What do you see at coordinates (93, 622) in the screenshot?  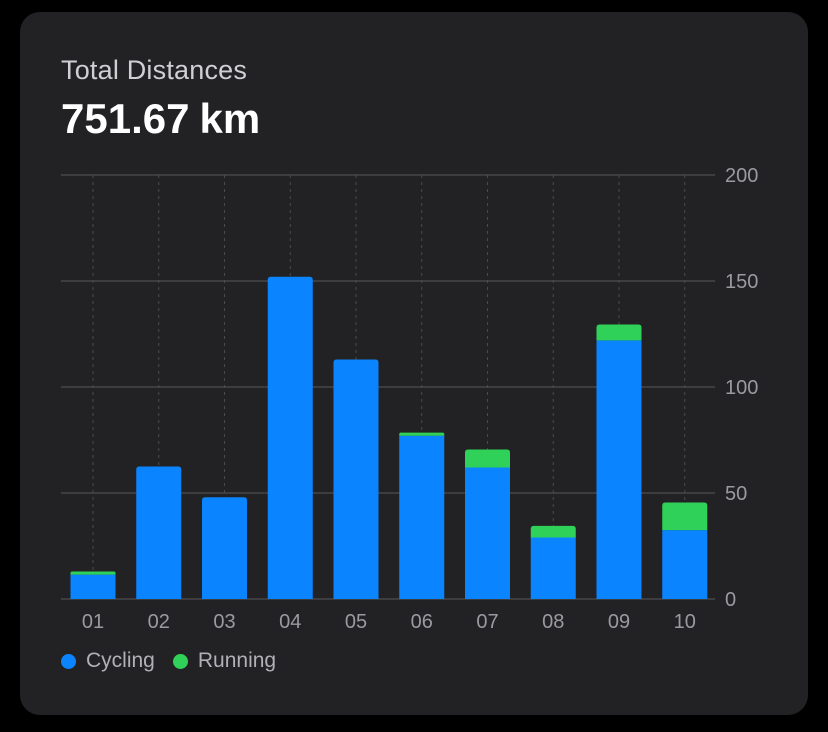 I see `x-tick-label-01: 01` at bounding box center [93, 622].